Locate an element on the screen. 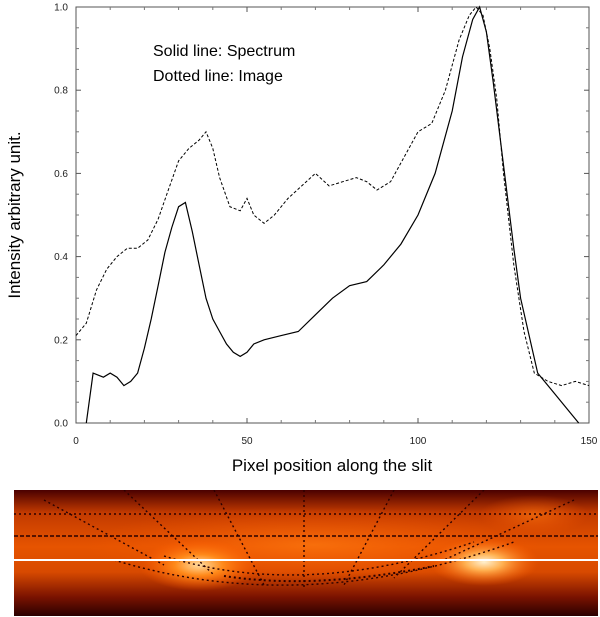 Image resolution: width=600 pixels, height=617 pixels. y-tick-label: 0.0 is located at coordinates (61, 424).